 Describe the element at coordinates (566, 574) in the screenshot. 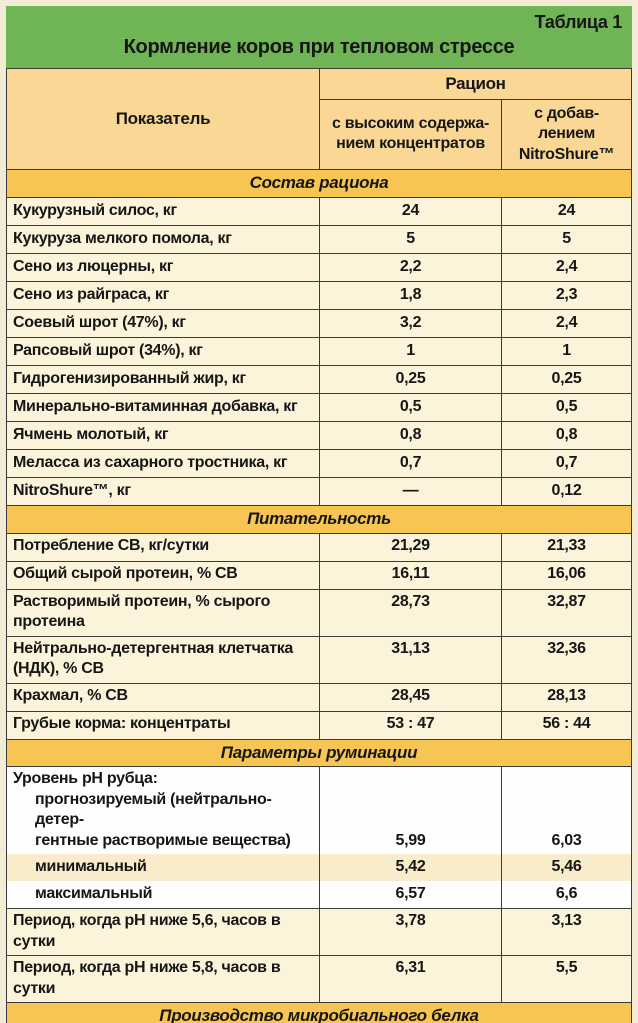

I see `row-value-nitroshure: 16,06` at that location.